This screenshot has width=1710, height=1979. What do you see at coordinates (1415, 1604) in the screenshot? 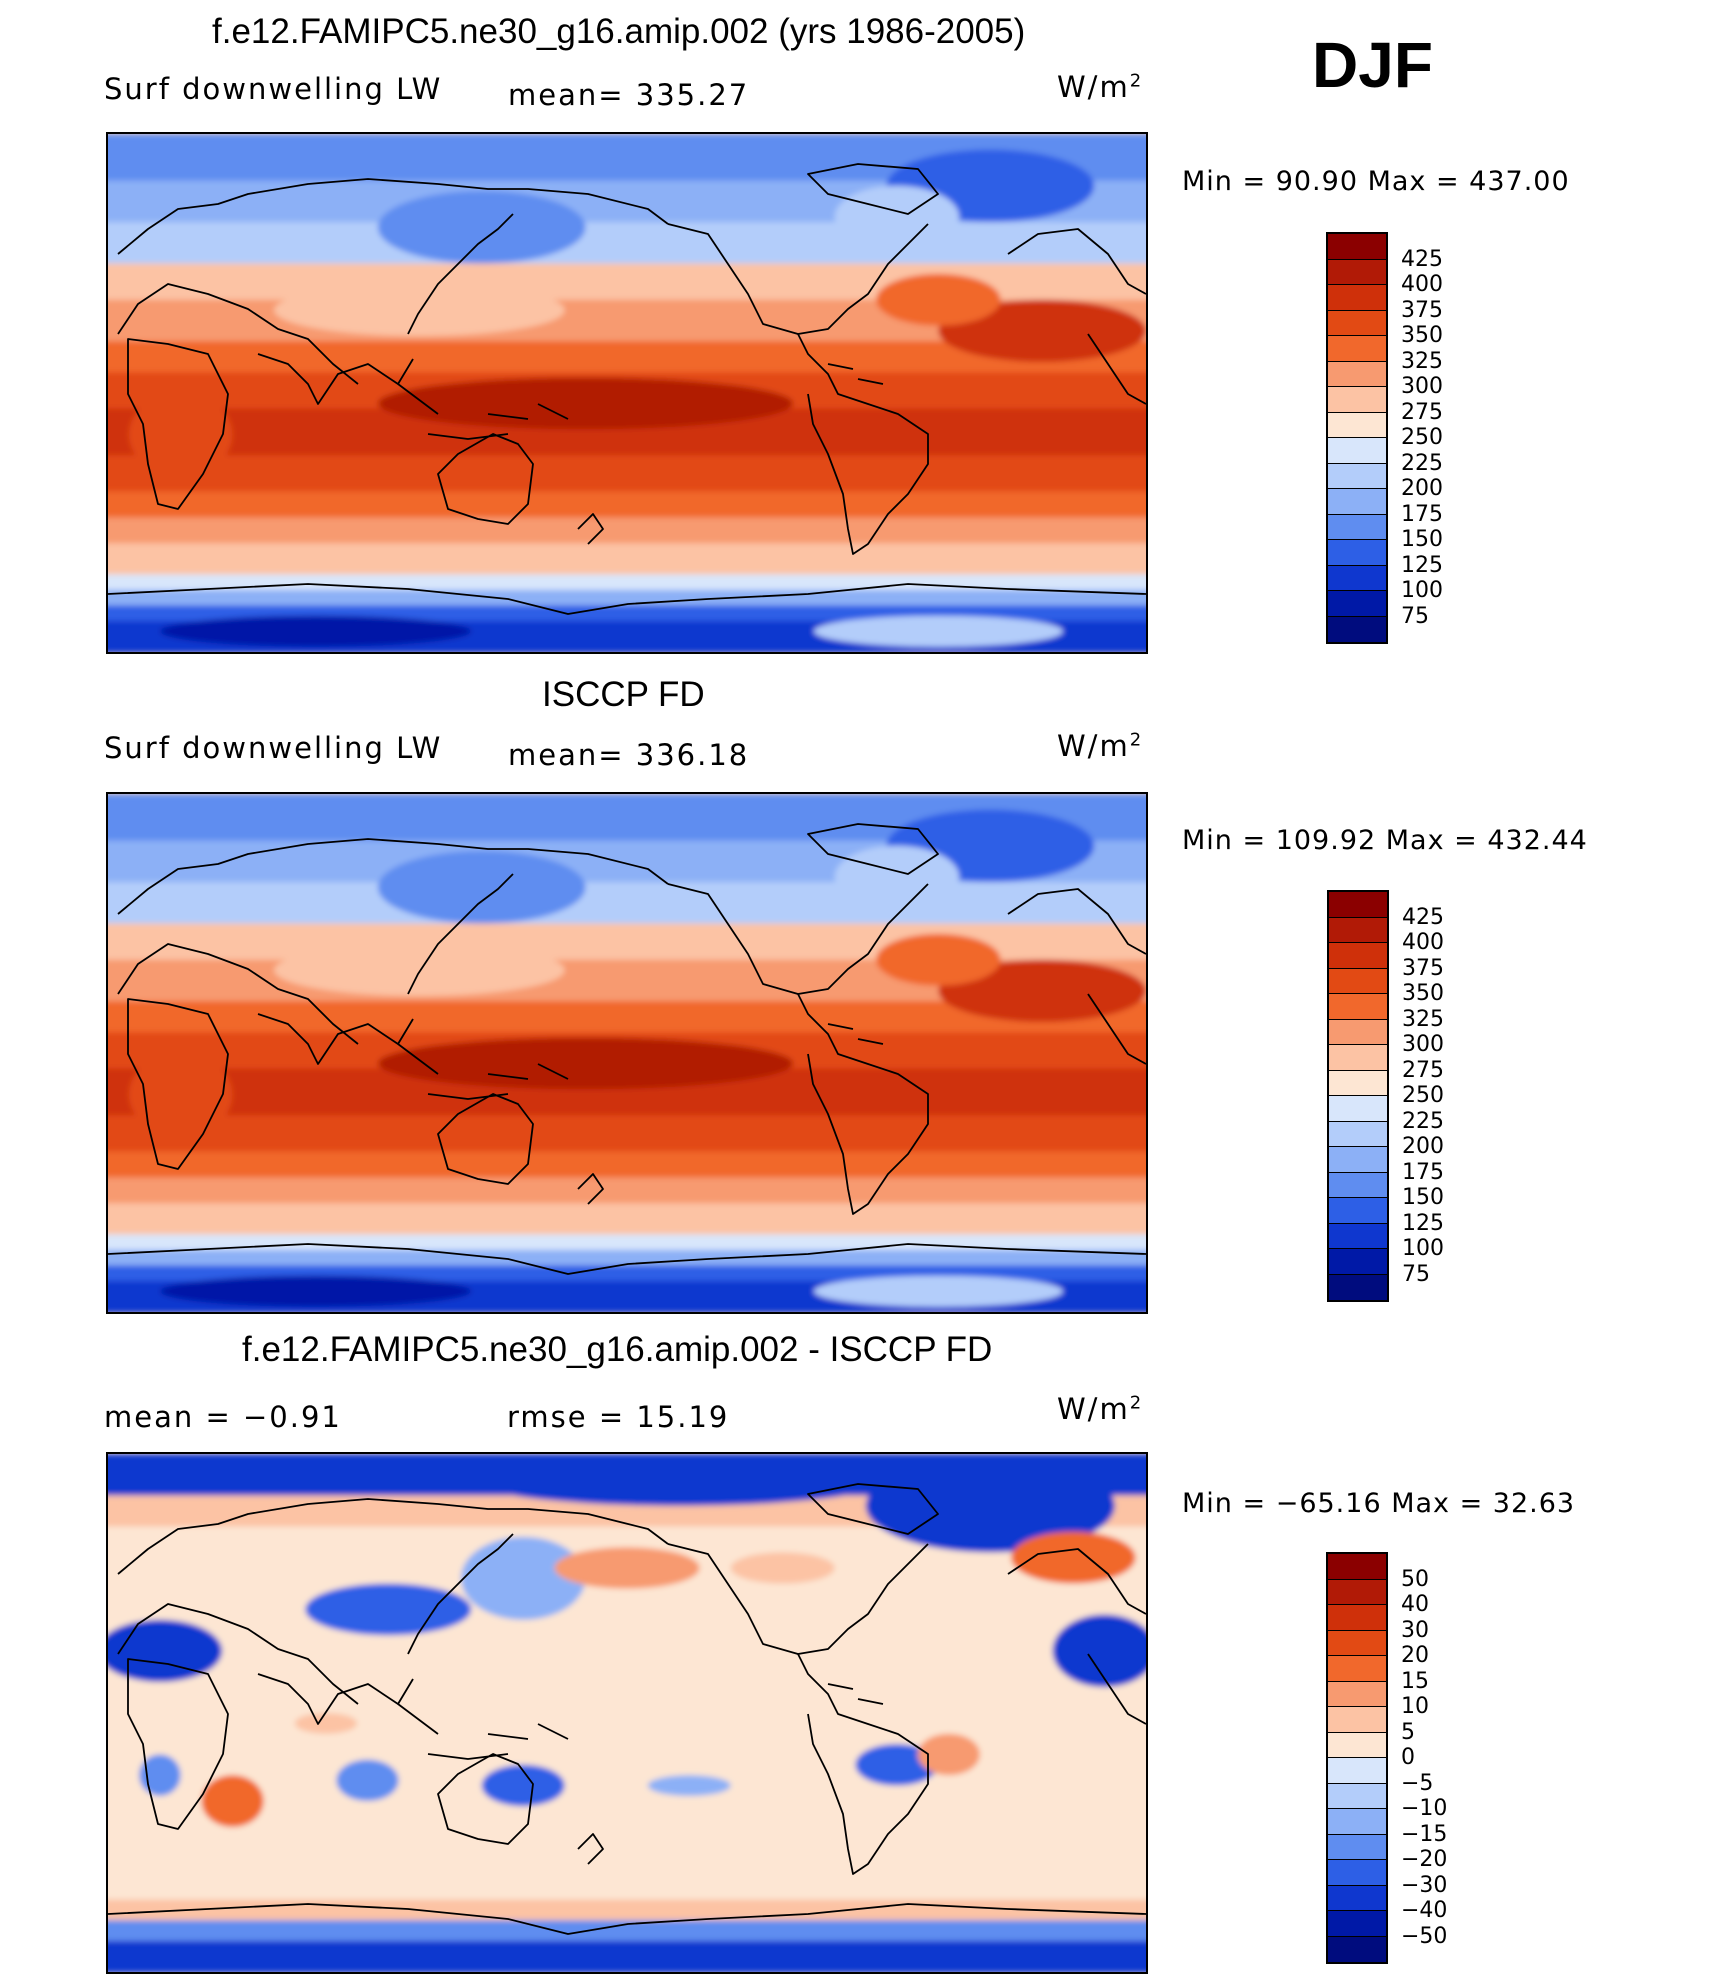
I see `colorbar-tick-label: 40` at bounding box center [1415, 1604].